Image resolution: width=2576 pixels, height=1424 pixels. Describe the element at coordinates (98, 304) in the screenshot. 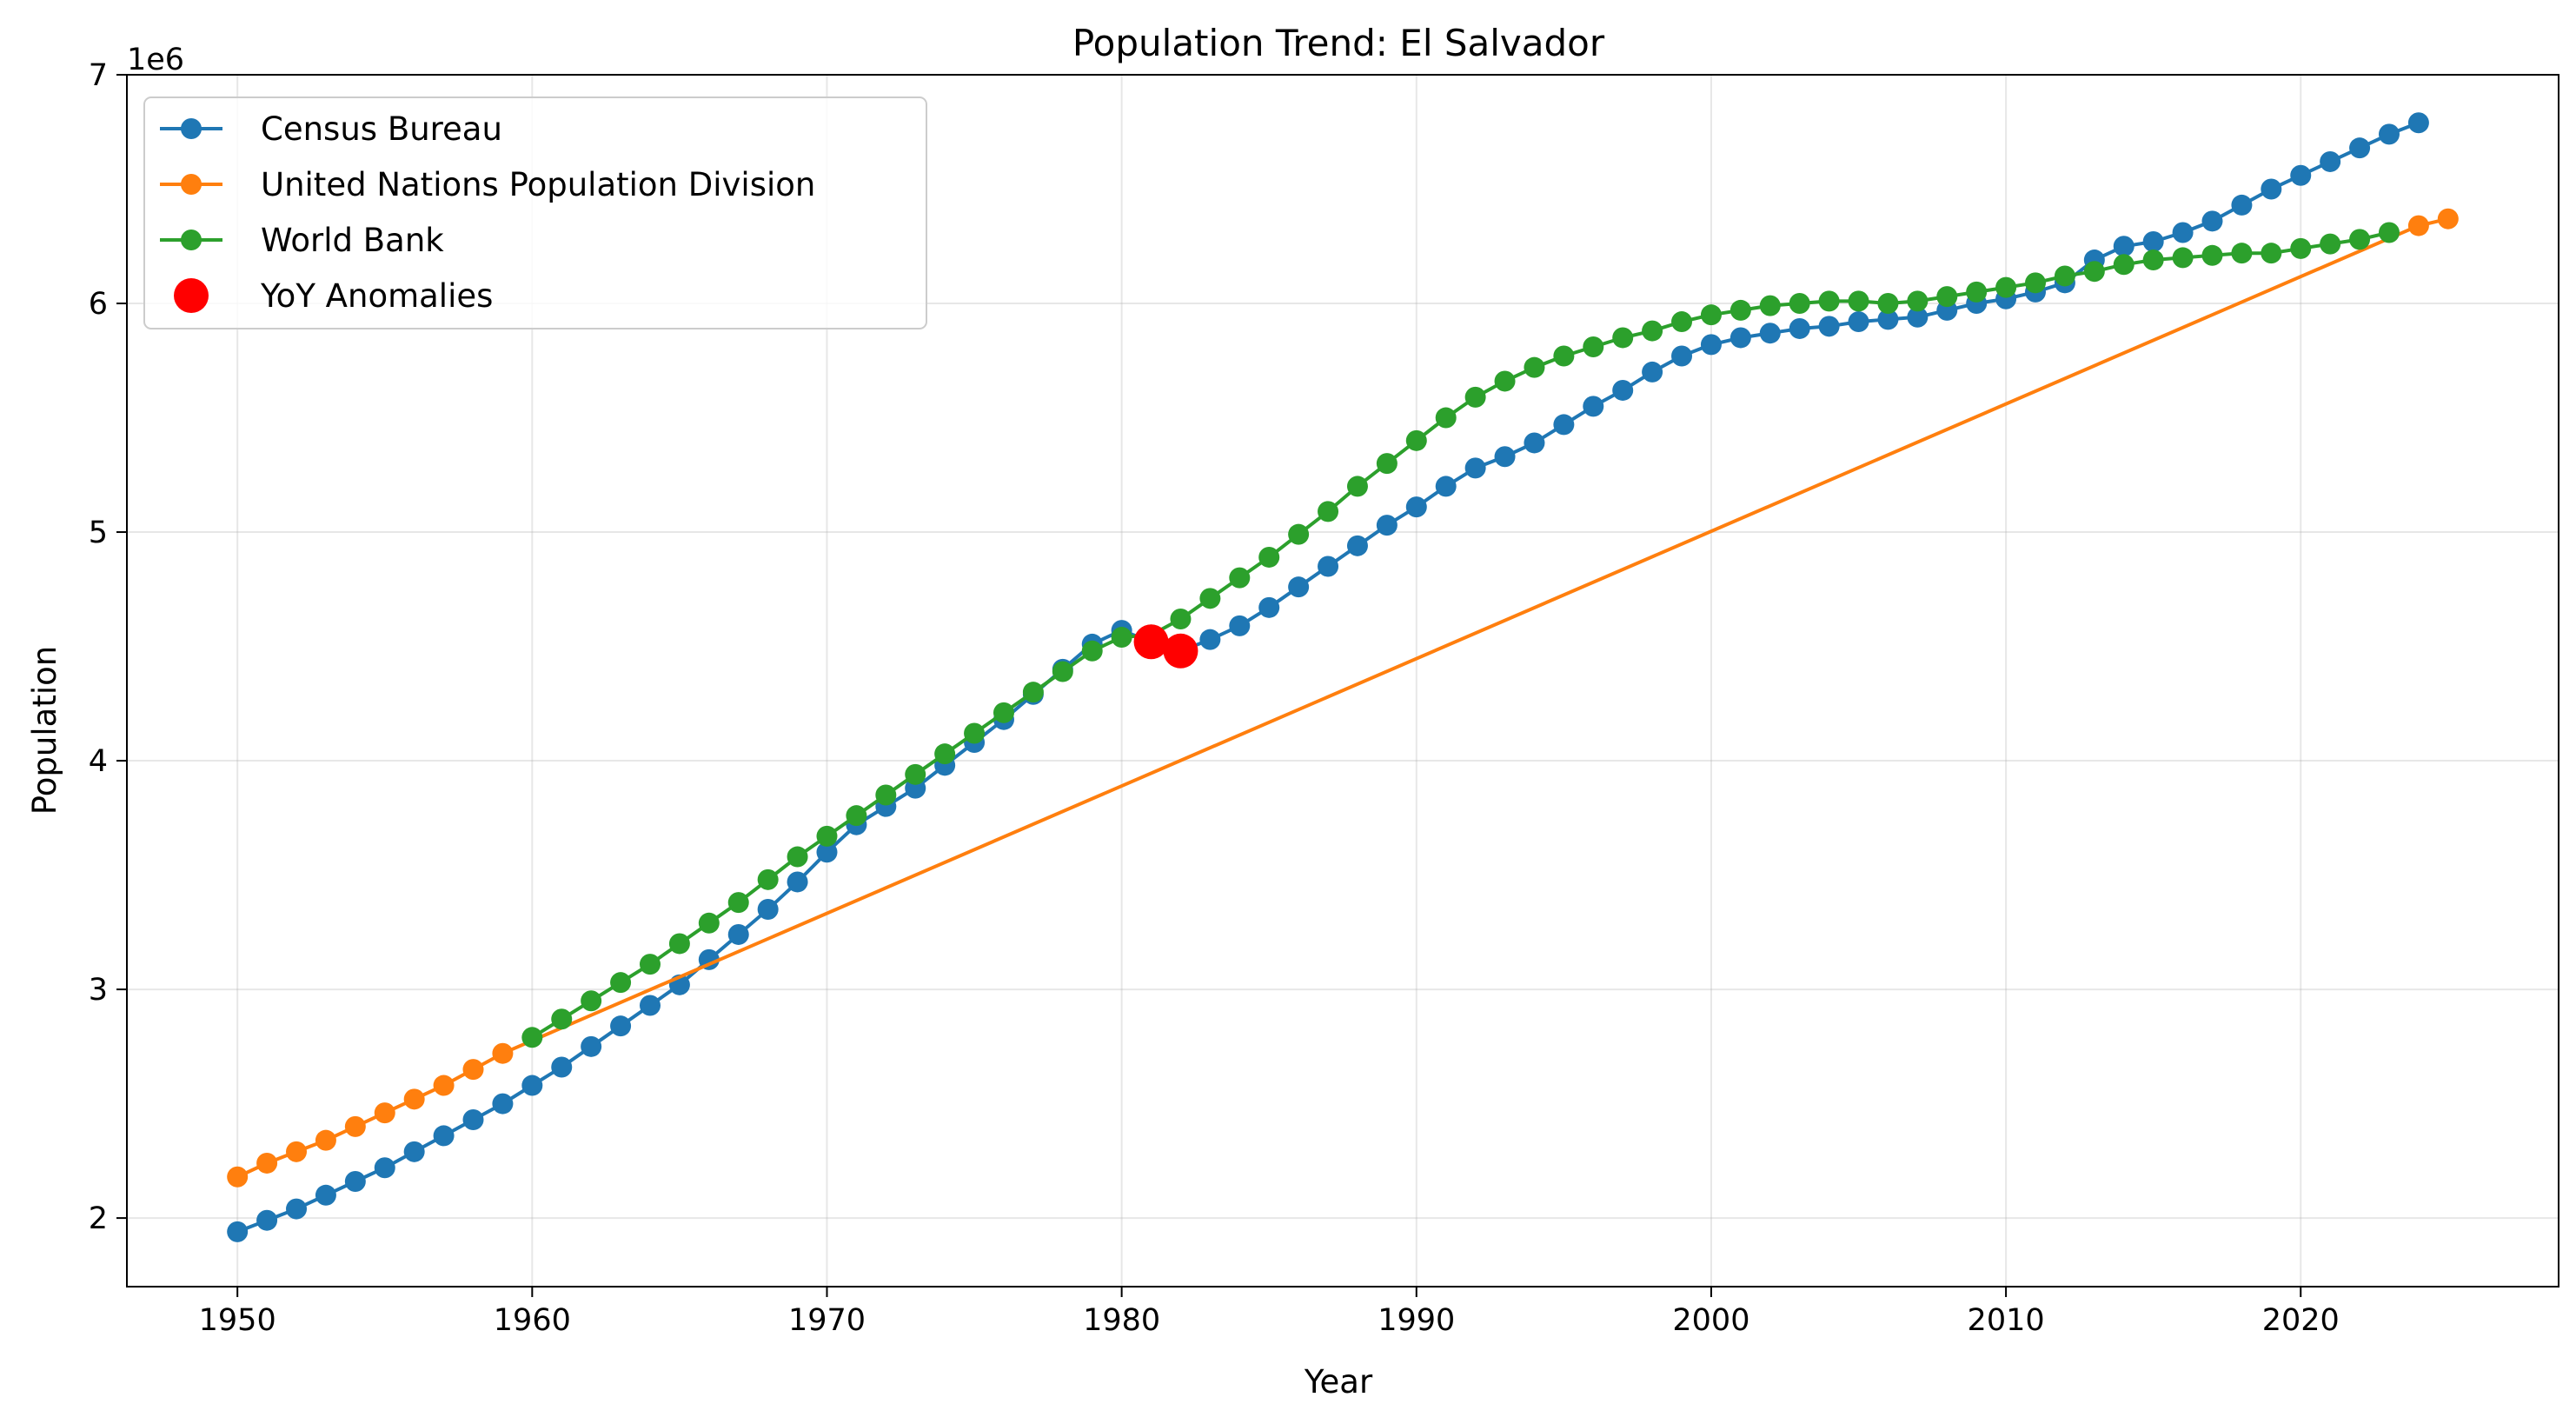

I see `y-tick-label: 6` at that location.